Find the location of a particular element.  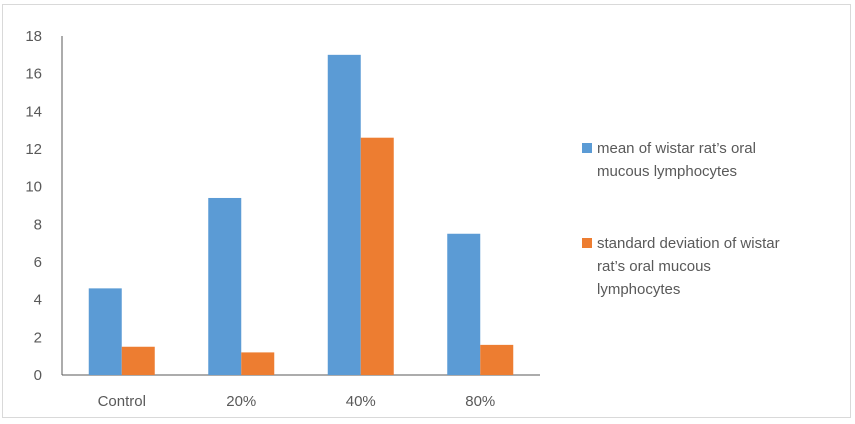

legend-label-std-dev: rat’s oral mucous is located at coordinates (654, 266).